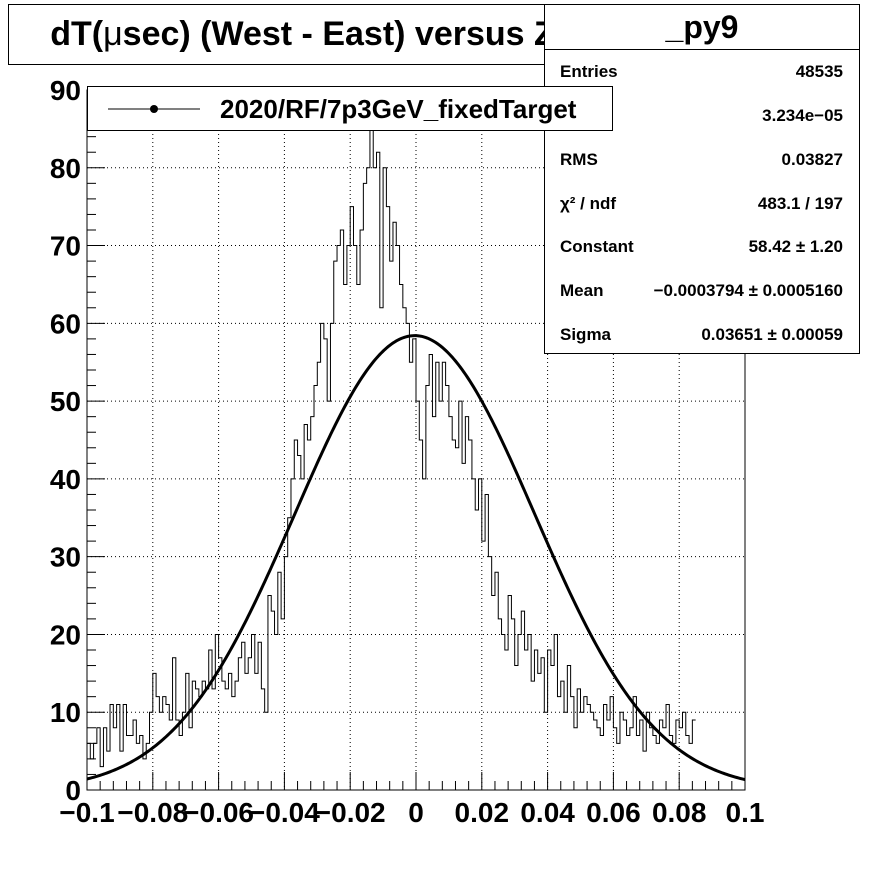 Image resolution: width=878 pixels, height=878 pixels. Describe the element at coordinates (702, 27) in the screenshot. I see `stats-name: _py9` at that location.